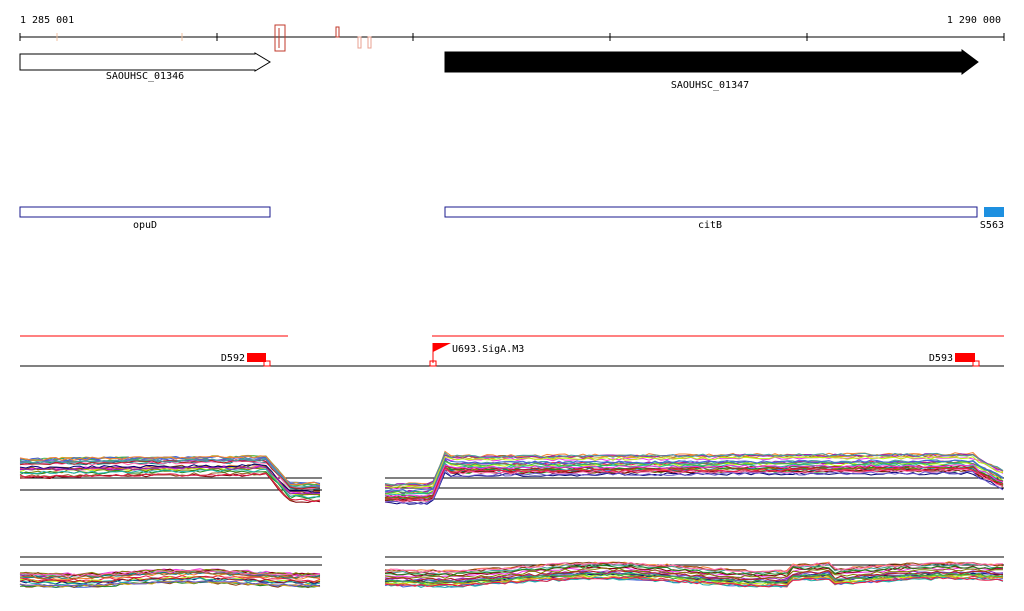 This screenshot has width=1024, height=611. I want to click on promoter-site, so click(433, 363).